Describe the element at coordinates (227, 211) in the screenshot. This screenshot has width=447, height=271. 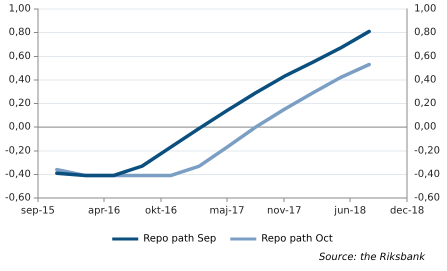
I see `x-tick-label: maj-17` at that location.